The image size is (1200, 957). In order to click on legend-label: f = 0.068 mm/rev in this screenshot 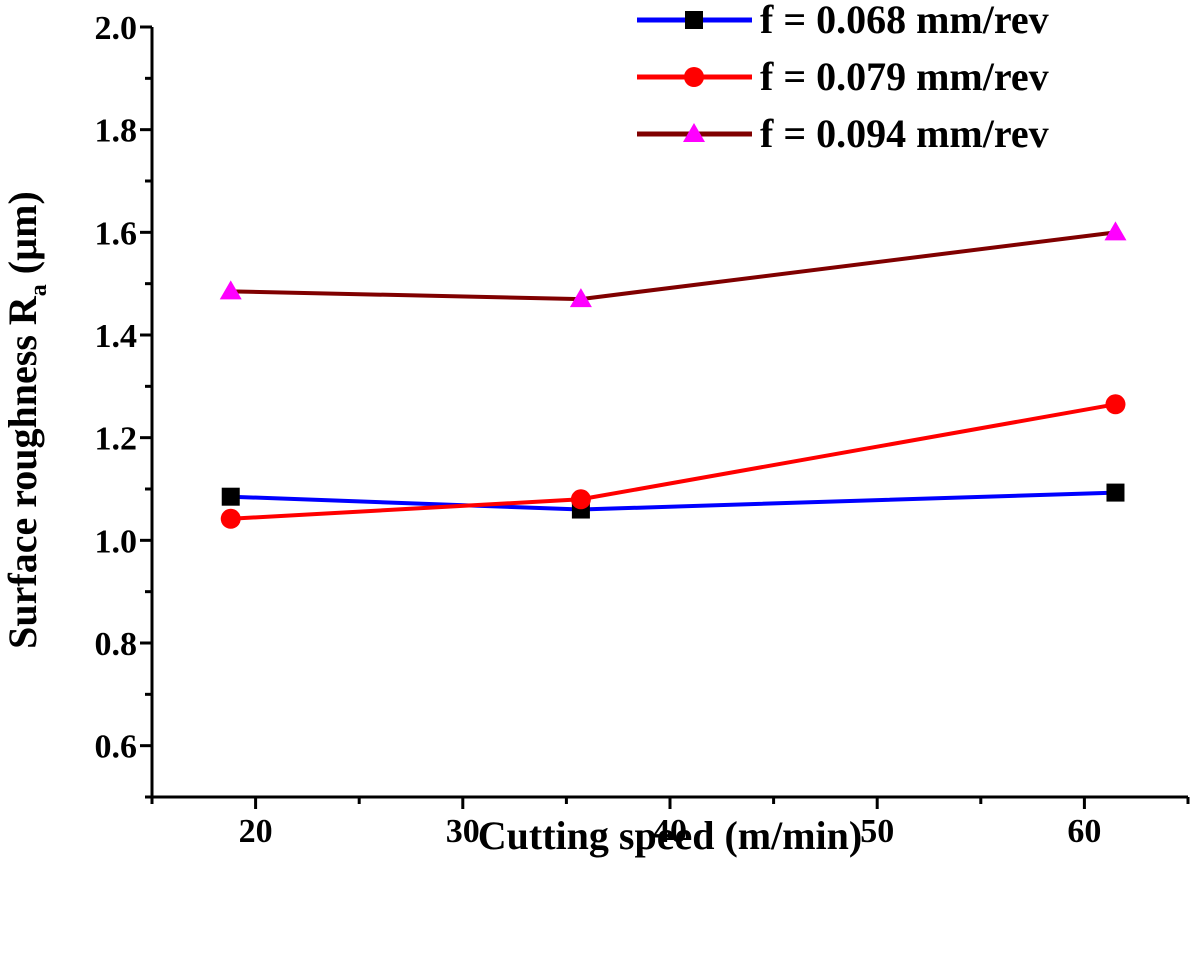, I will do `click(904, 21)`.